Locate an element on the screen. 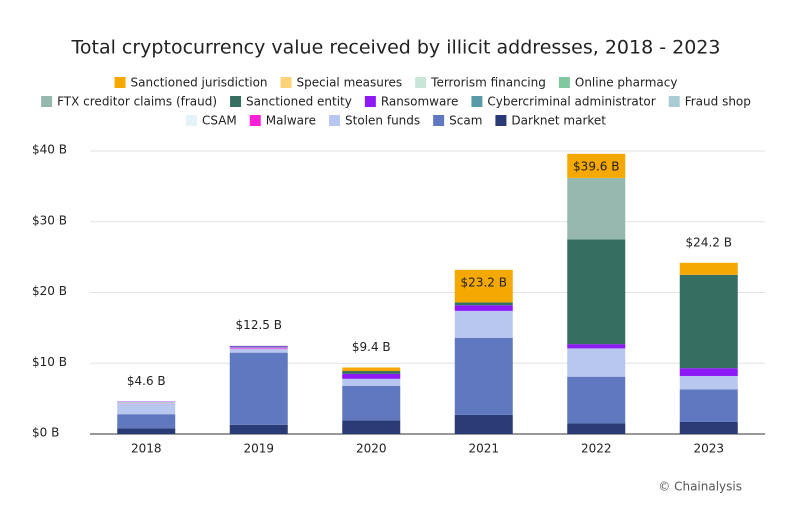  legend-label: Stolen funds is located at coordinates (382, 121).